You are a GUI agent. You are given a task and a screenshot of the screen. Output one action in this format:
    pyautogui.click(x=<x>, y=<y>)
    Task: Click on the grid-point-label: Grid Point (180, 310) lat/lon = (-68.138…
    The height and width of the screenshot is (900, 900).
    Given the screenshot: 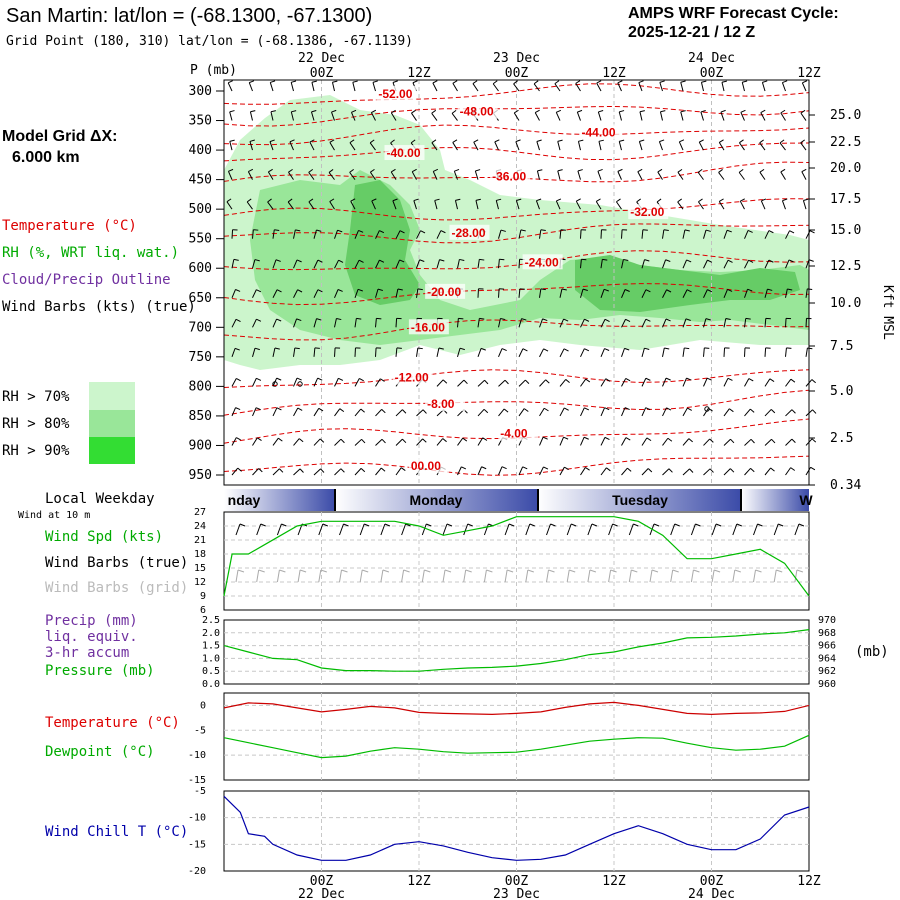 What is the action you would take?
    pyautogui.click(x=209, y=41)
    